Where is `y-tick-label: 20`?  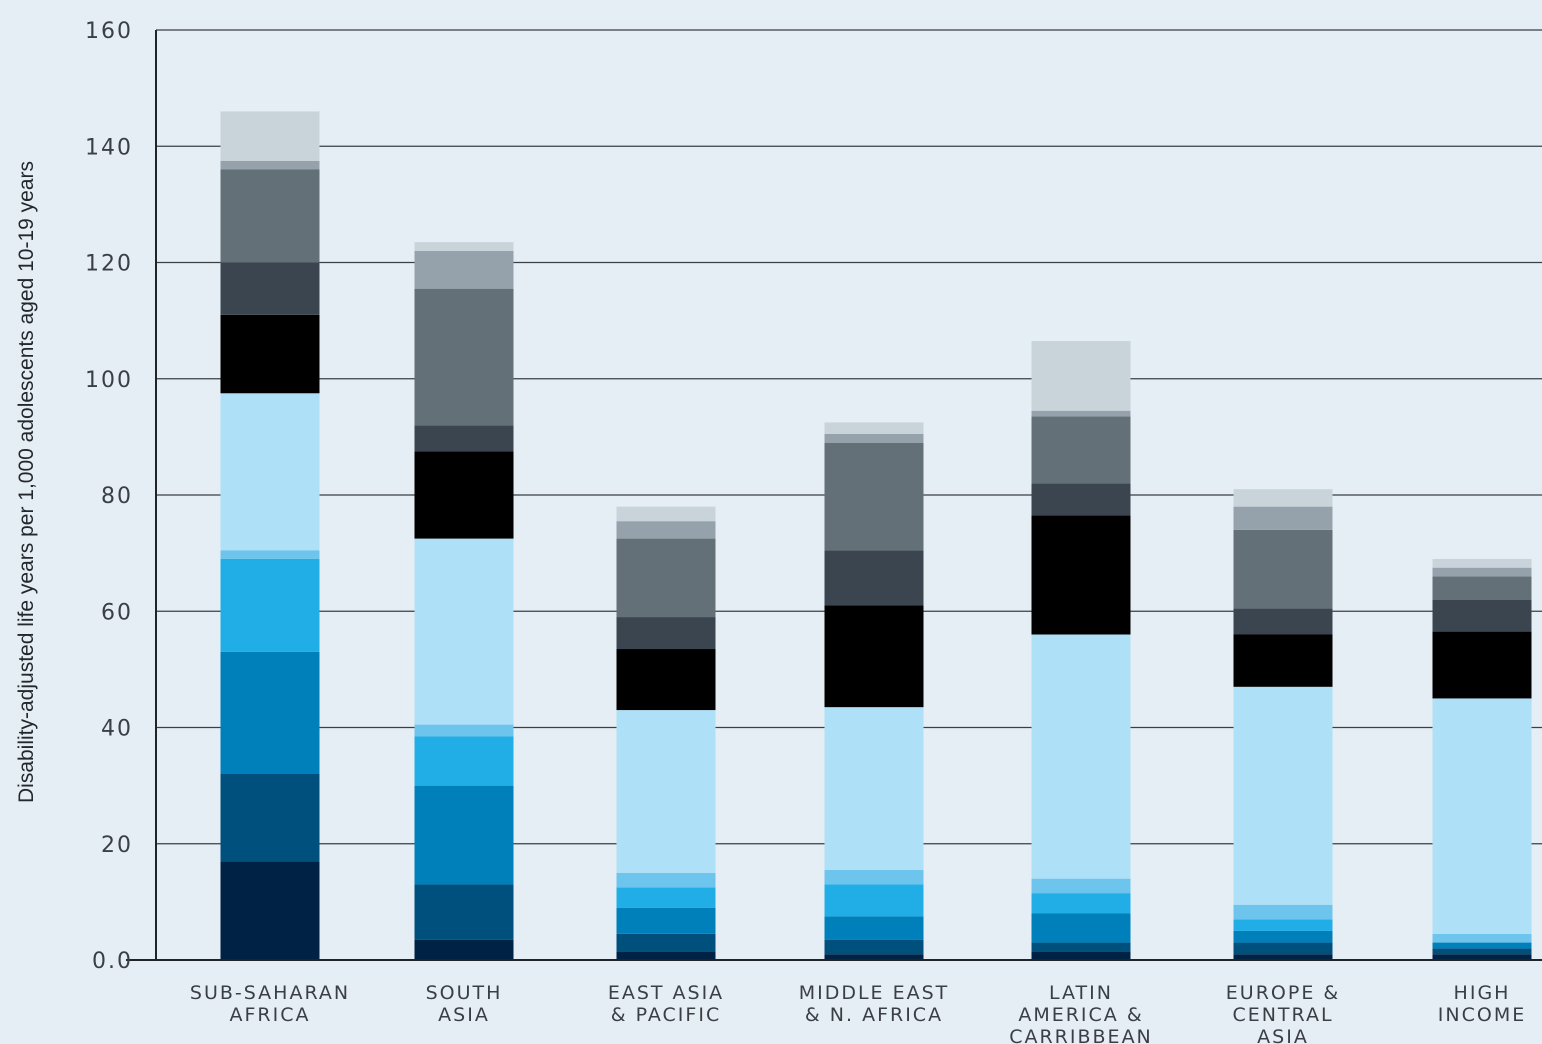
y-tick-label: 20 is located at coordinates (117, 845).